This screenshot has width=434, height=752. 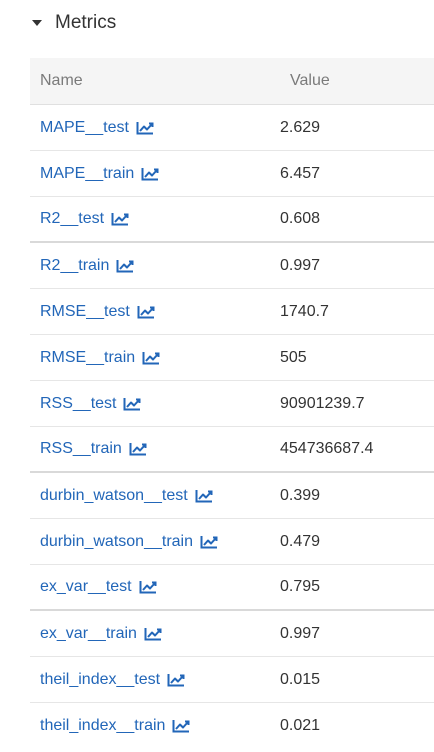 I want to click on table-row: theil_index__train 0.021, so click(x=232, y=726).